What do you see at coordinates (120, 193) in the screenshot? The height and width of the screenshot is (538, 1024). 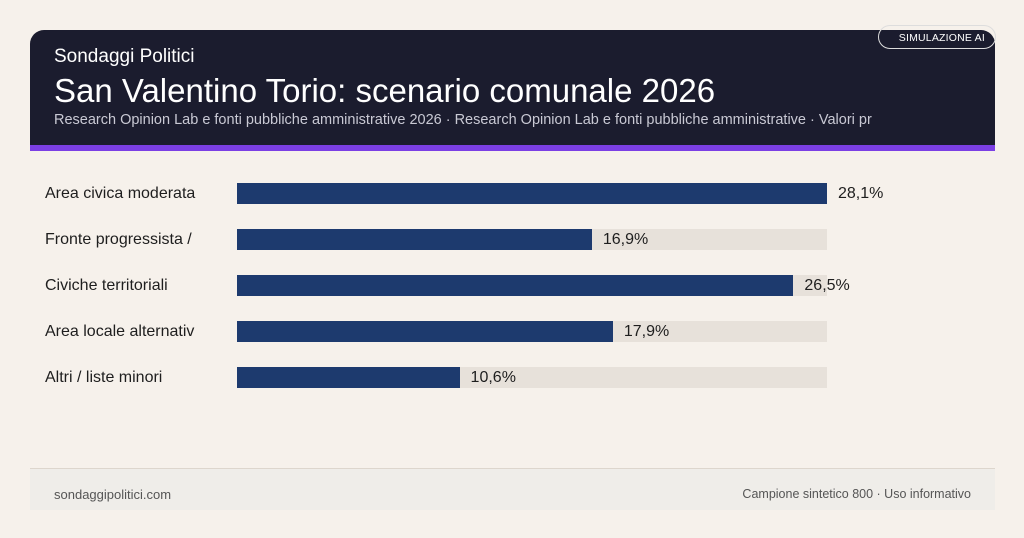 I see `category-label: Area civica moderata` at bounding box center [120, 193].